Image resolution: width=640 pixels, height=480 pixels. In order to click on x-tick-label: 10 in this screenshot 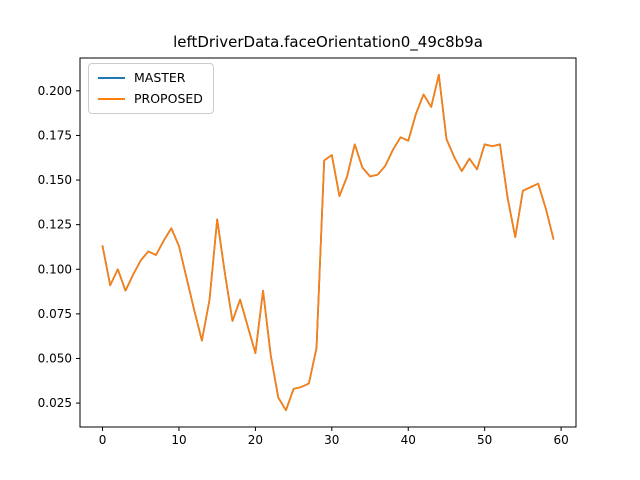, I will do `click(178, 440)`.